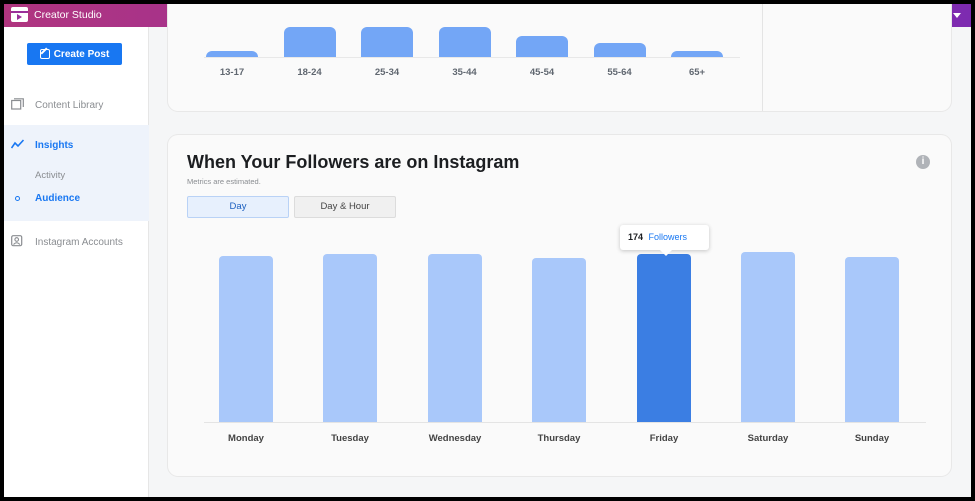 The width and height of the screenshot is (975, 501). What do you see at coordinates (559, 340) in the screenshot?
I see `day-bar-thursday` at bounding box center [559, 340].